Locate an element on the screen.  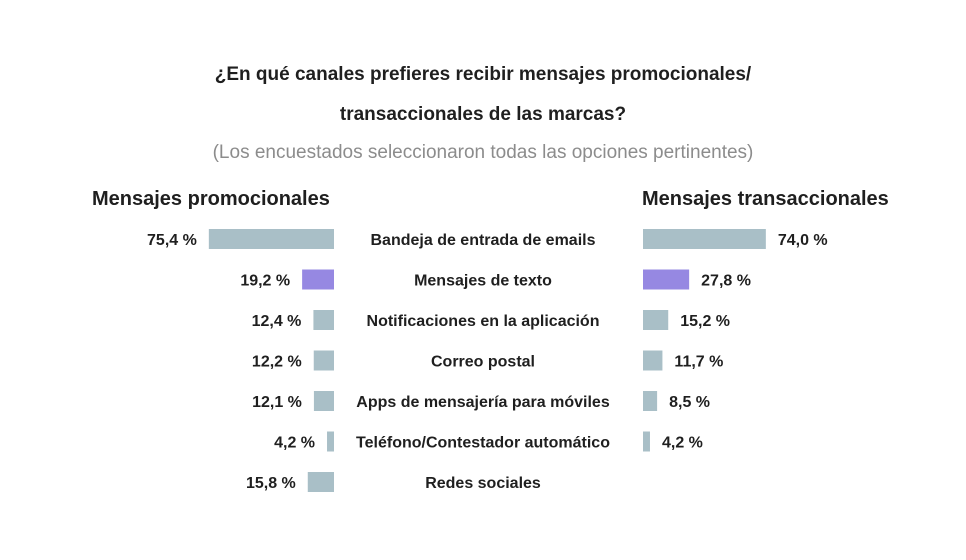
transactional-value-label: 8,5 % is located at coordinates (689, 402).